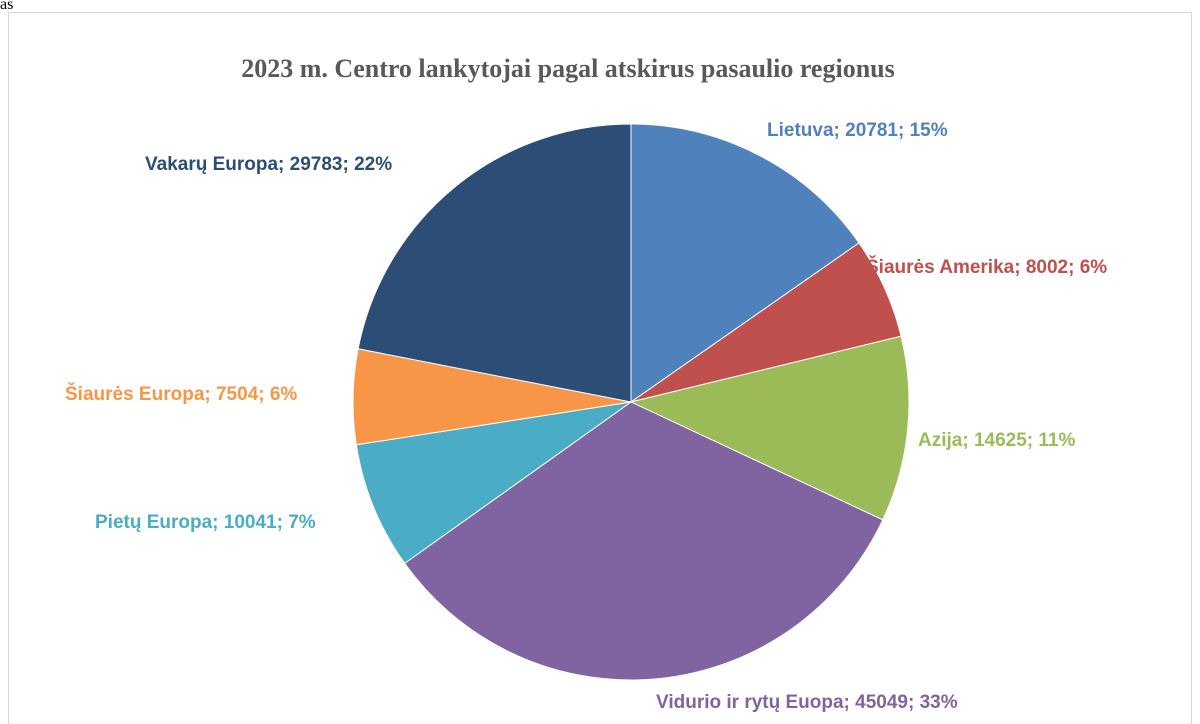 This screenshot has height=724, width=1200. What do you see at coordinates (857, 130) in the screenshot?
I see `data-label: Lietuva; 20781; 15%` at bounding box center [857, 130].